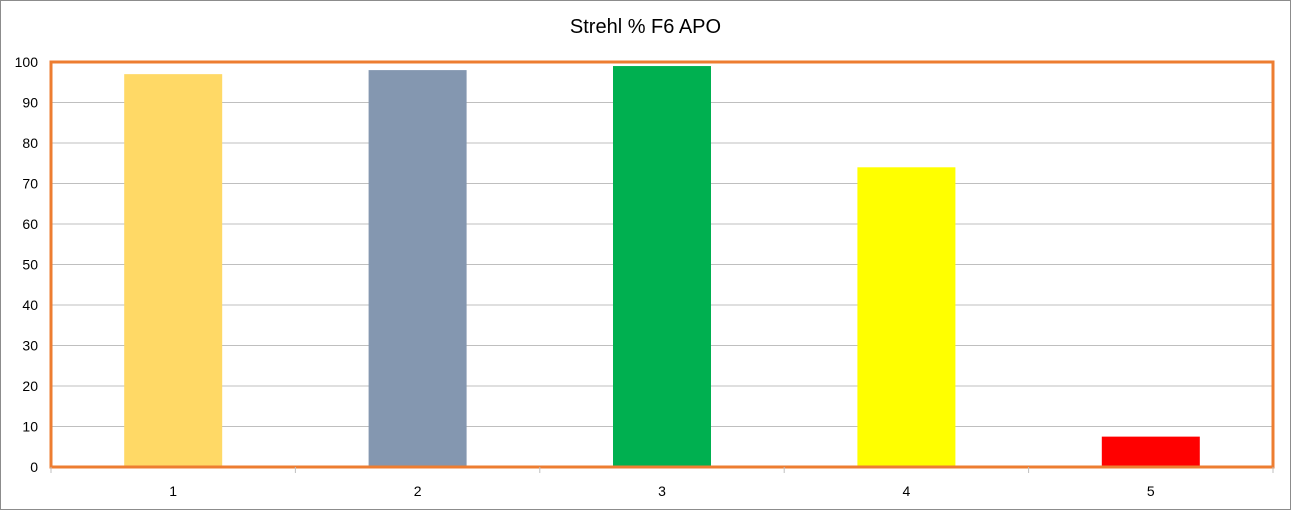 This screenshot has height=510, width=1291. What do you see at coordinates (645, 27) in the screenshot?
I see `chart-title: Strehl % F6 APO` at bounding box center [645, 27].